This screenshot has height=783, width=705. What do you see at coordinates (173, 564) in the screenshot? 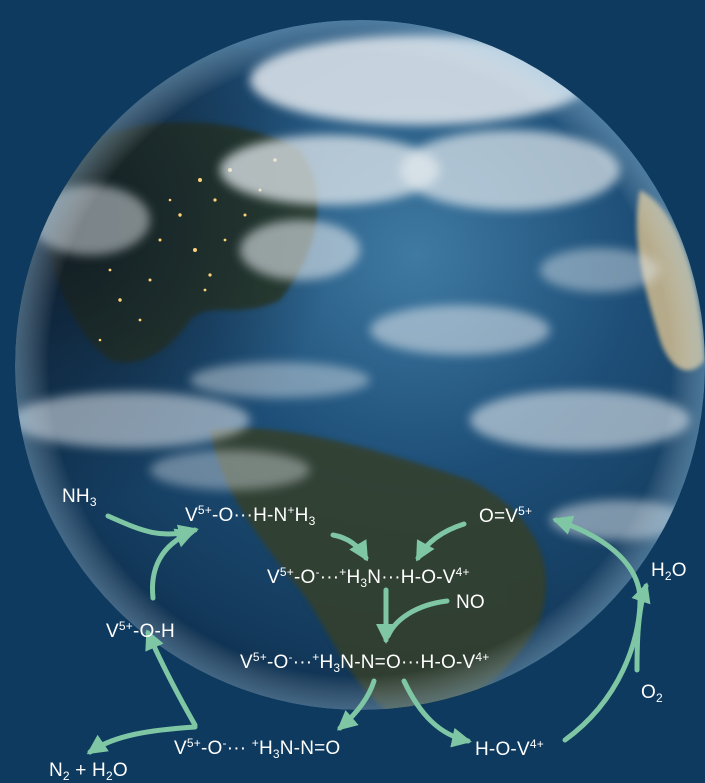
I see `arrow-voh-to-complex1` at bounding box center [173, 564].